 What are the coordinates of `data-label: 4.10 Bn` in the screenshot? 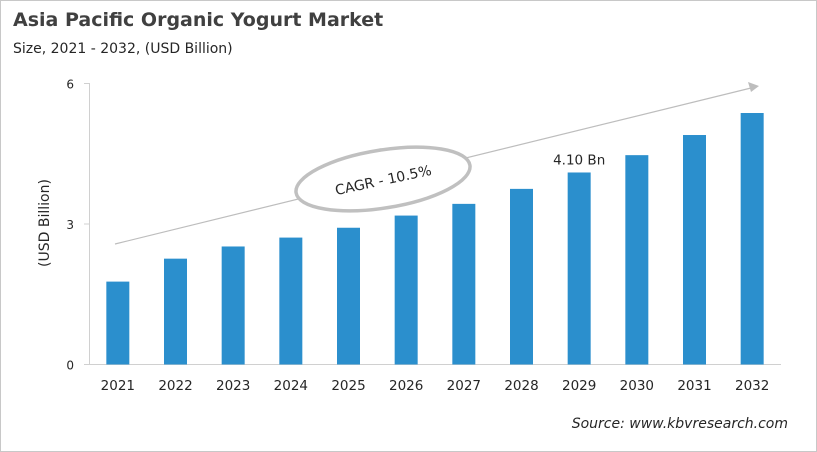 It's located at (579, 160).